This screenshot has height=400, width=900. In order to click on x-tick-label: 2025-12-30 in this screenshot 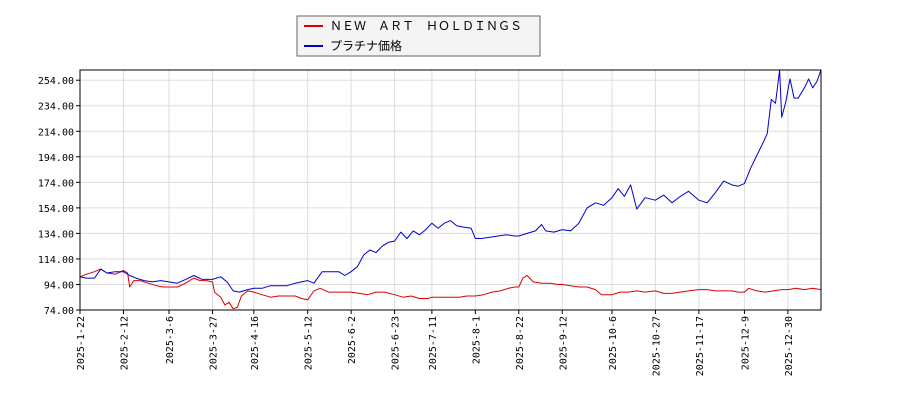, I will do `click(789, 346)`.